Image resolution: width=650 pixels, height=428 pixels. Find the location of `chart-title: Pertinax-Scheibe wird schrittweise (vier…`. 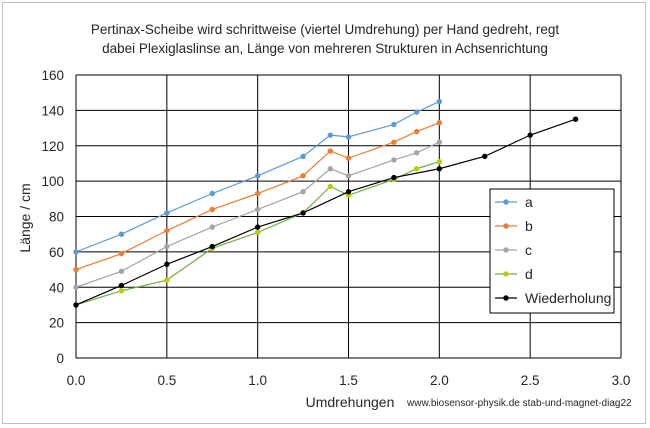

chart-title: Pertinax-Scheibe wird schrittweise (vier… is located at coordinates (325, 39).